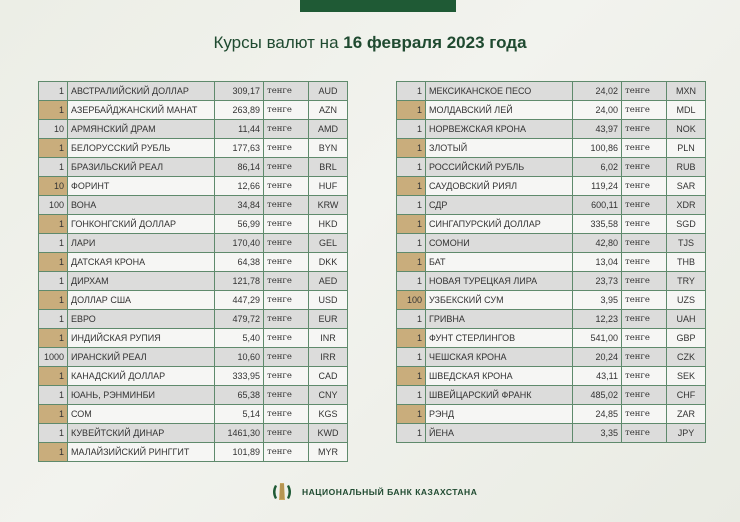 The height and width of the screenshot is (522, 740). What do you see at coordinates (141, 376) in the screenshot?
I see `currency-name: КАНАДСКИЙ ДОЛЛАР` at bounding box center [141, 376].